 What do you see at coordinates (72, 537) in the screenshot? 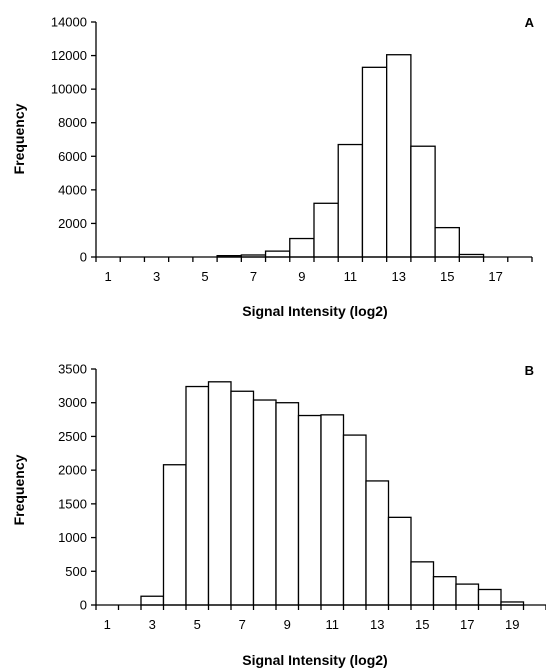
I see `y-tick-label-b-1000: 1000` at bounding box center [72, 537].